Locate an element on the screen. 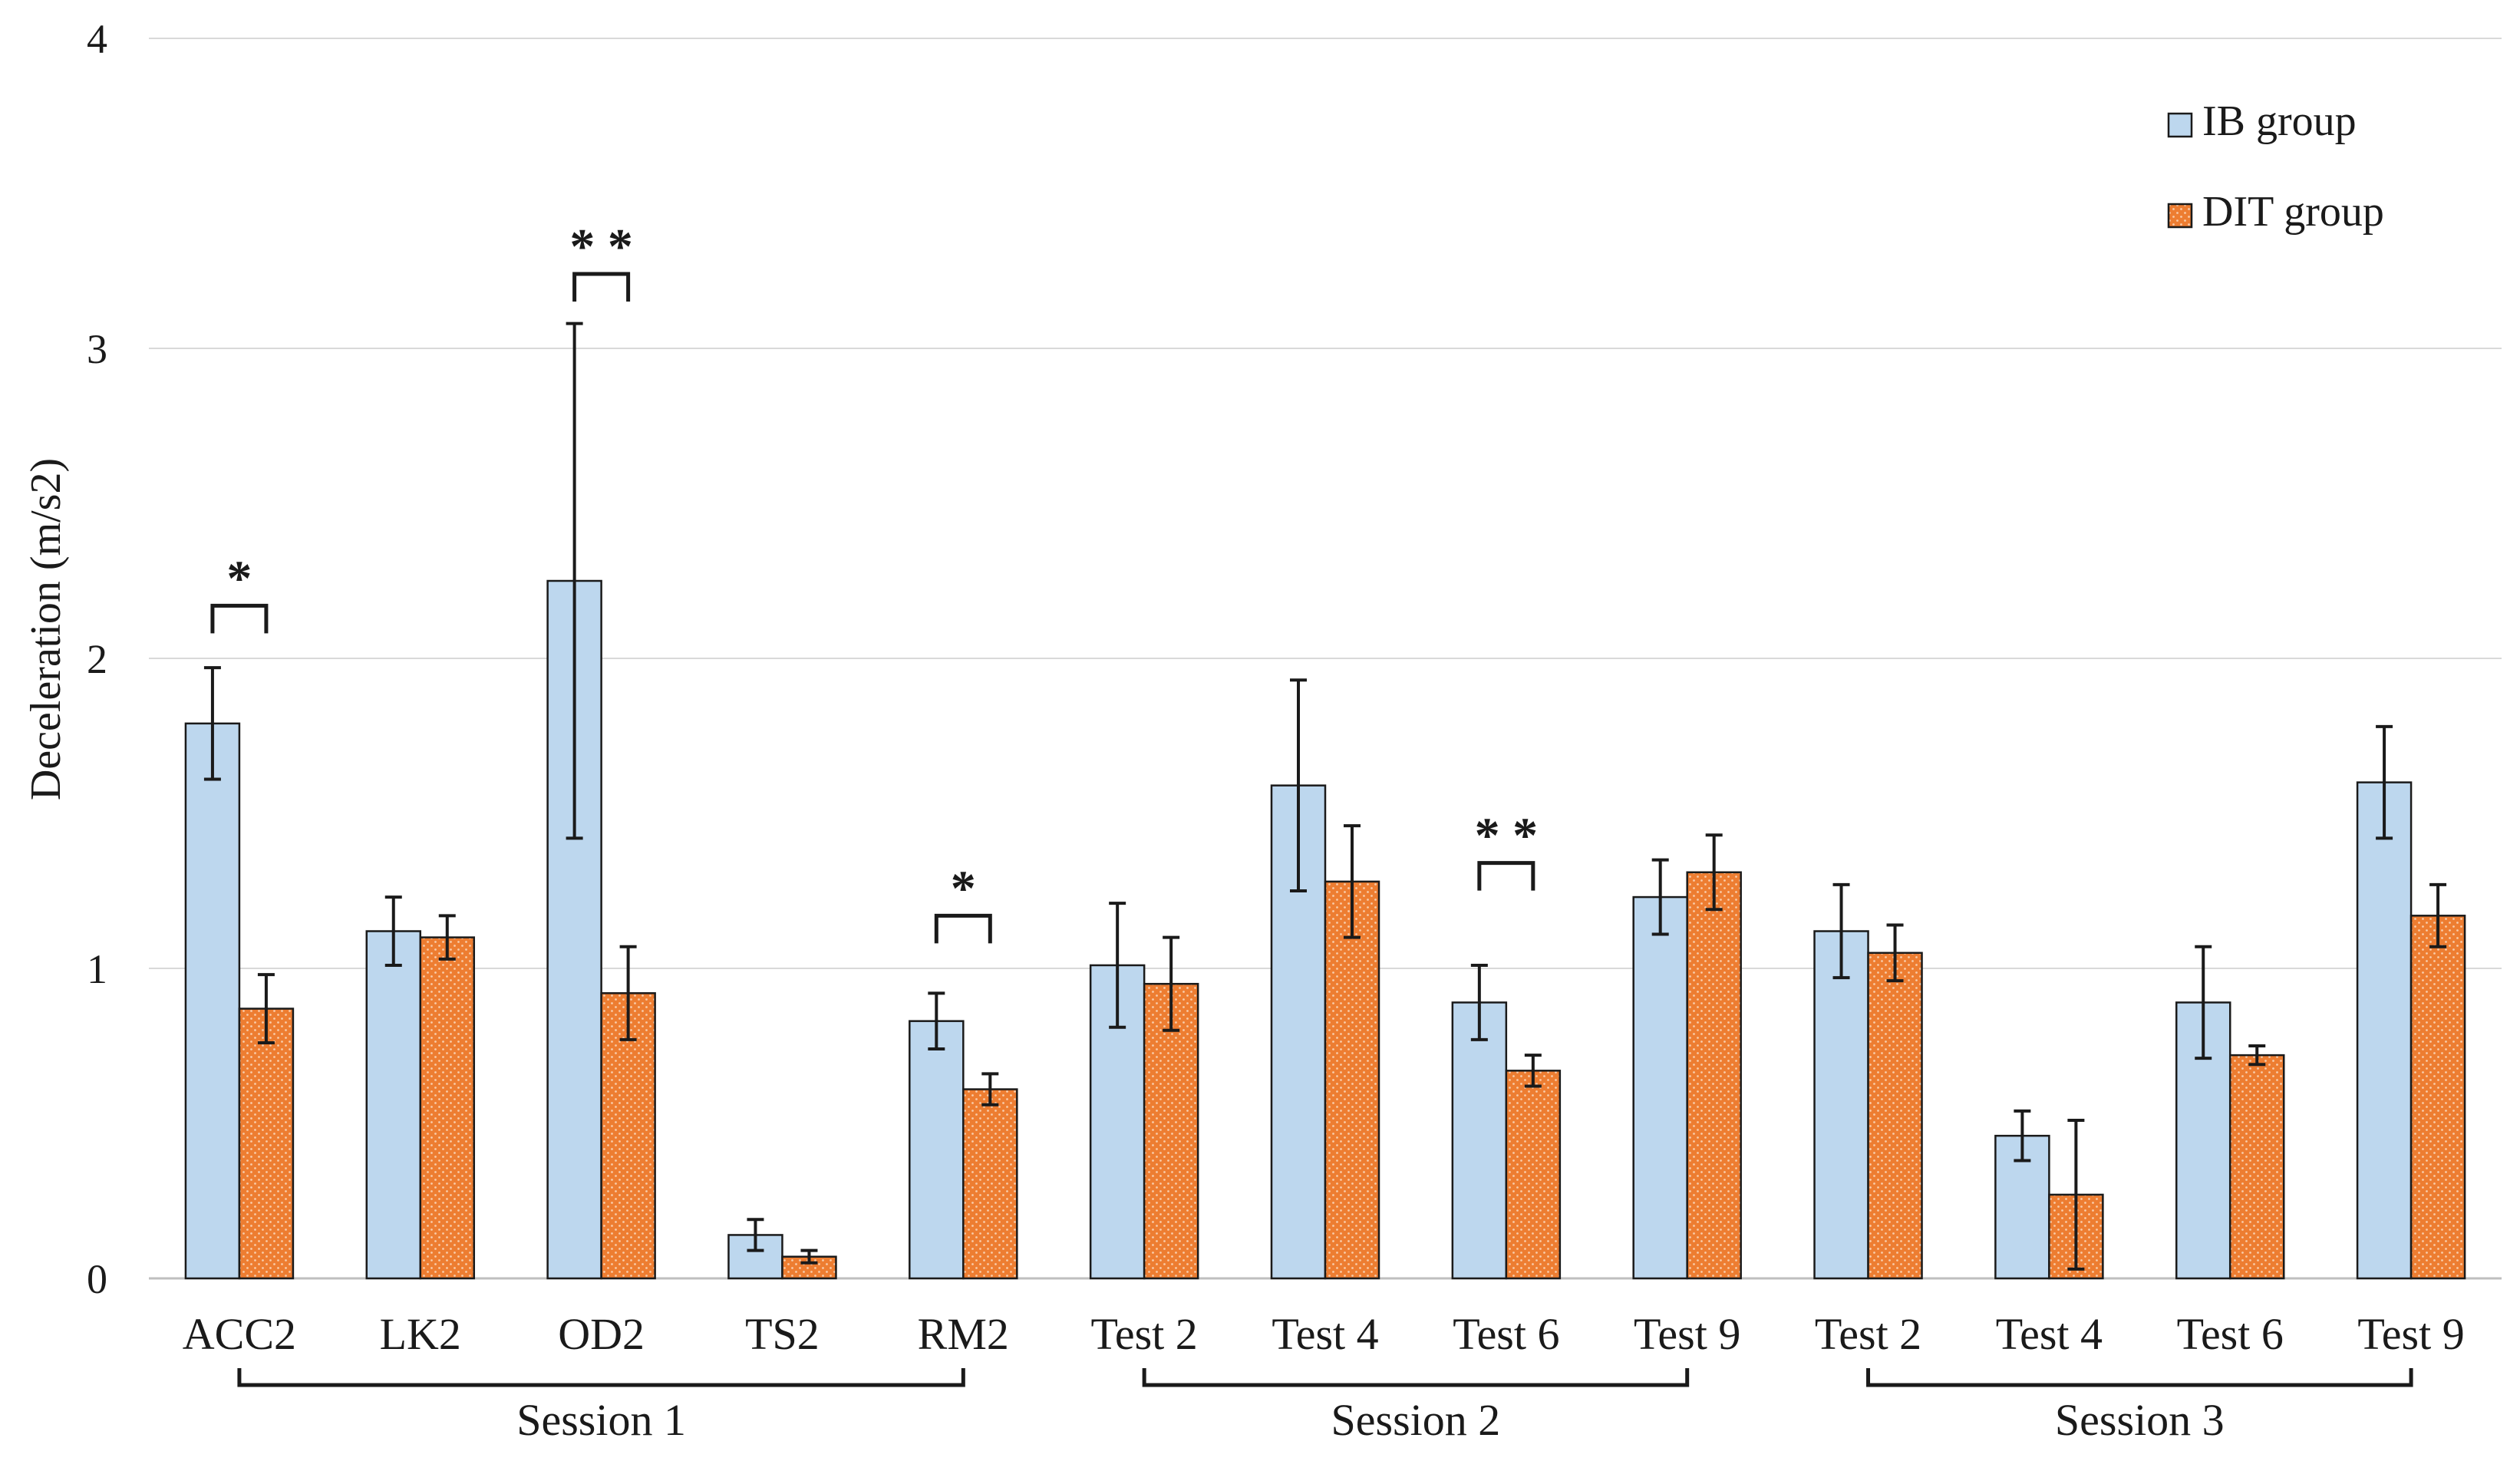  x-tick-label: TS2 is located at coordinates (782, 1334).